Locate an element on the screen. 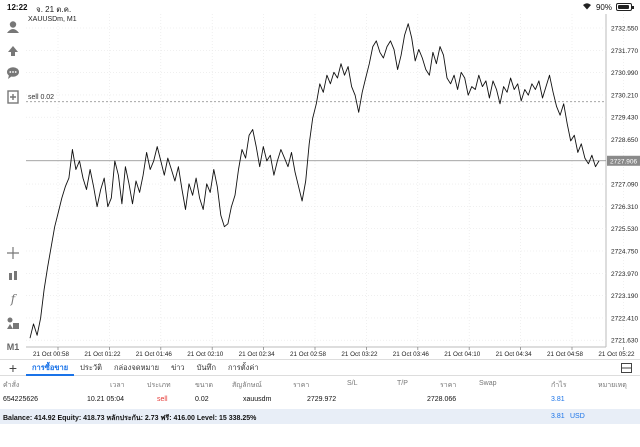 Image resolution: width=640 pixels, height=447 pixels. y-tick-label: 2721.630 is located at coordinates (624, 341).